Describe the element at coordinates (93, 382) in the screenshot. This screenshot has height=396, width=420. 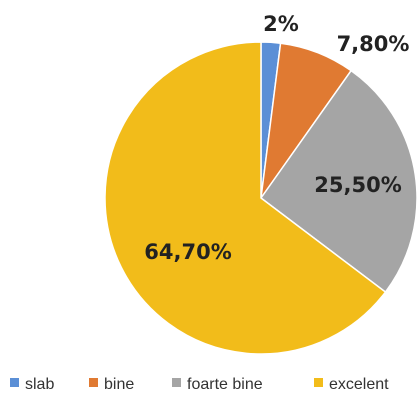
I see `legend-marker-bine` at that location.